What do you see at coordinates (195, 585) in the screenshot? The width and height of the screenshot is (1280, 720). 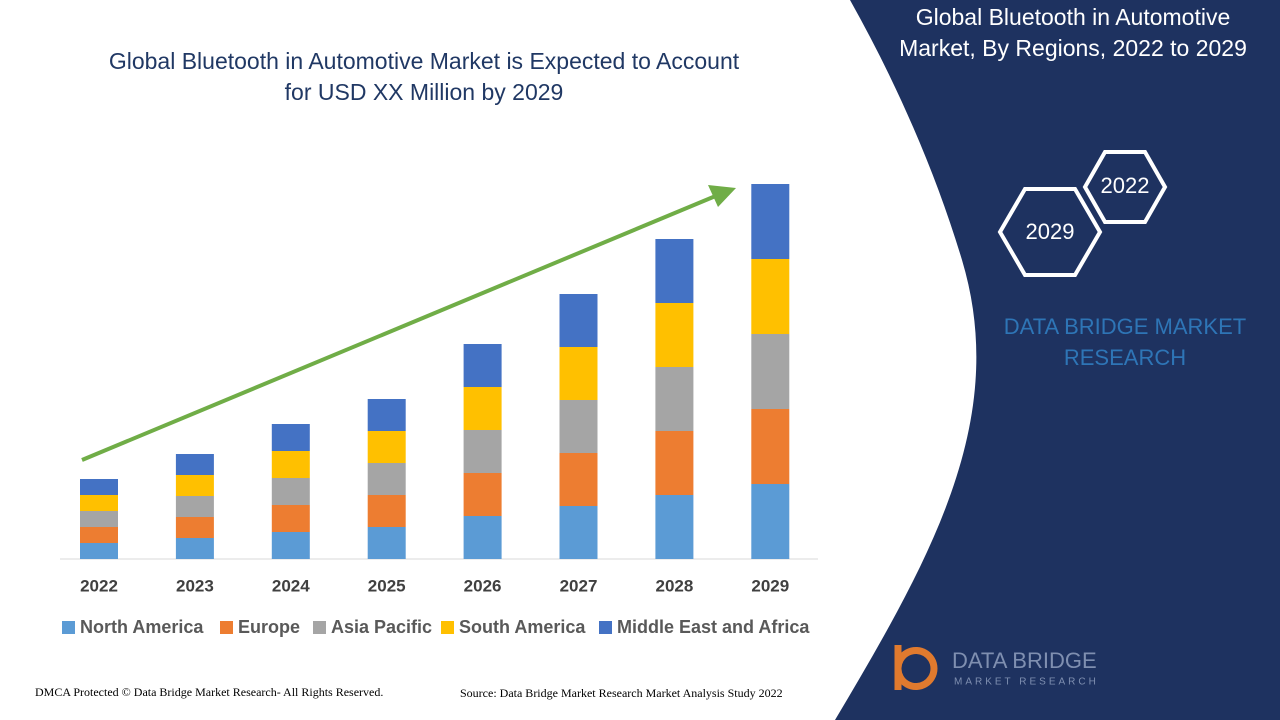 I see `x-tick-label: 2023` at bounding box center [195, 585].